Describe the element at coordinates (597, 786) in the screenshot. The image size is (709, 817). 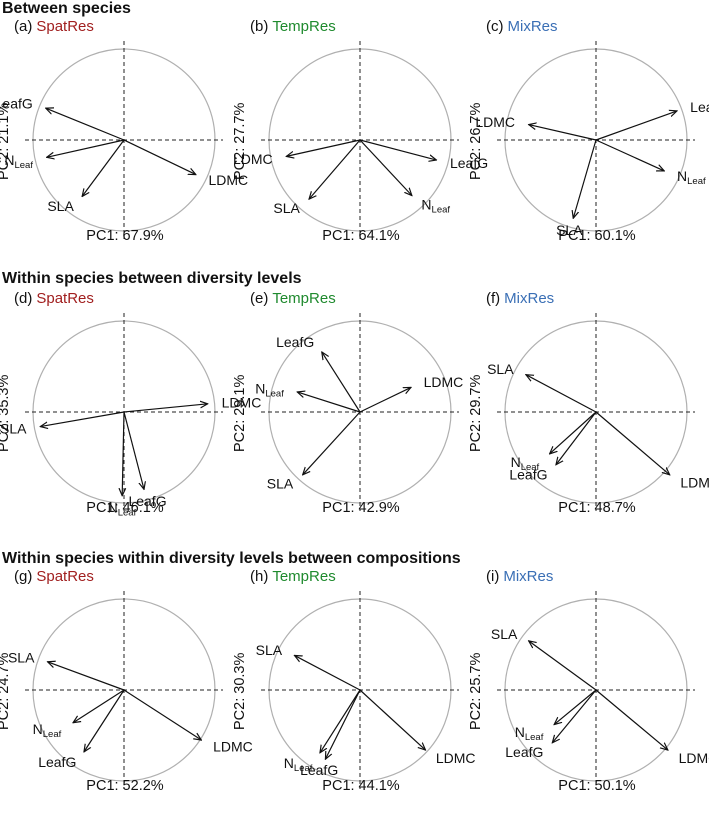
I see `x-axis-label: PC1: 50.1%` at that location.